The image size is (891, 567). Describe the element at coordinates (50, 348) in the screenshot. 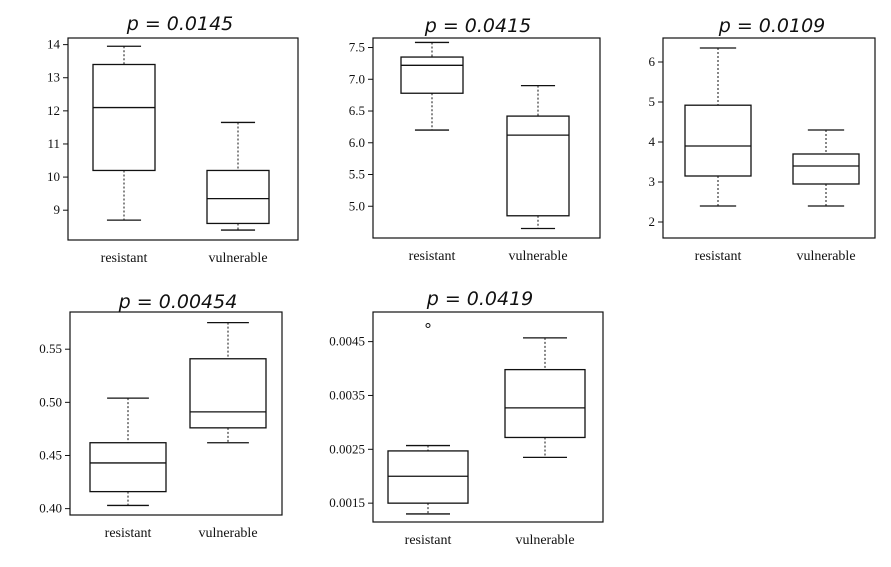

I see `y-tick-label: 0.55` at that location.